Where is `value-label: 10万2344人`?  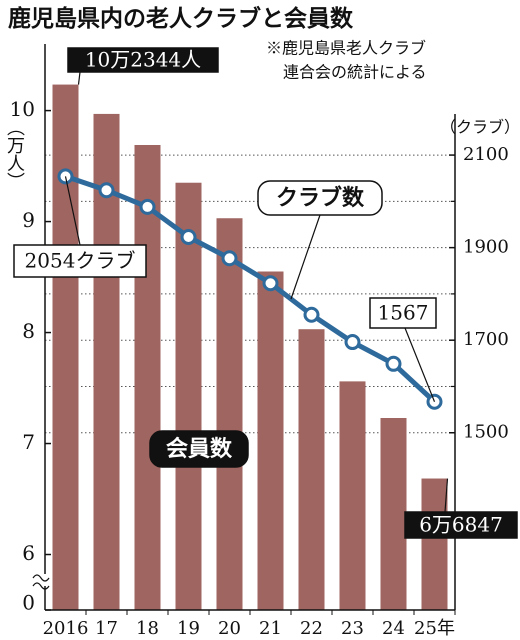
value-label: 10万2344人 is located at coordinates (143, 60).